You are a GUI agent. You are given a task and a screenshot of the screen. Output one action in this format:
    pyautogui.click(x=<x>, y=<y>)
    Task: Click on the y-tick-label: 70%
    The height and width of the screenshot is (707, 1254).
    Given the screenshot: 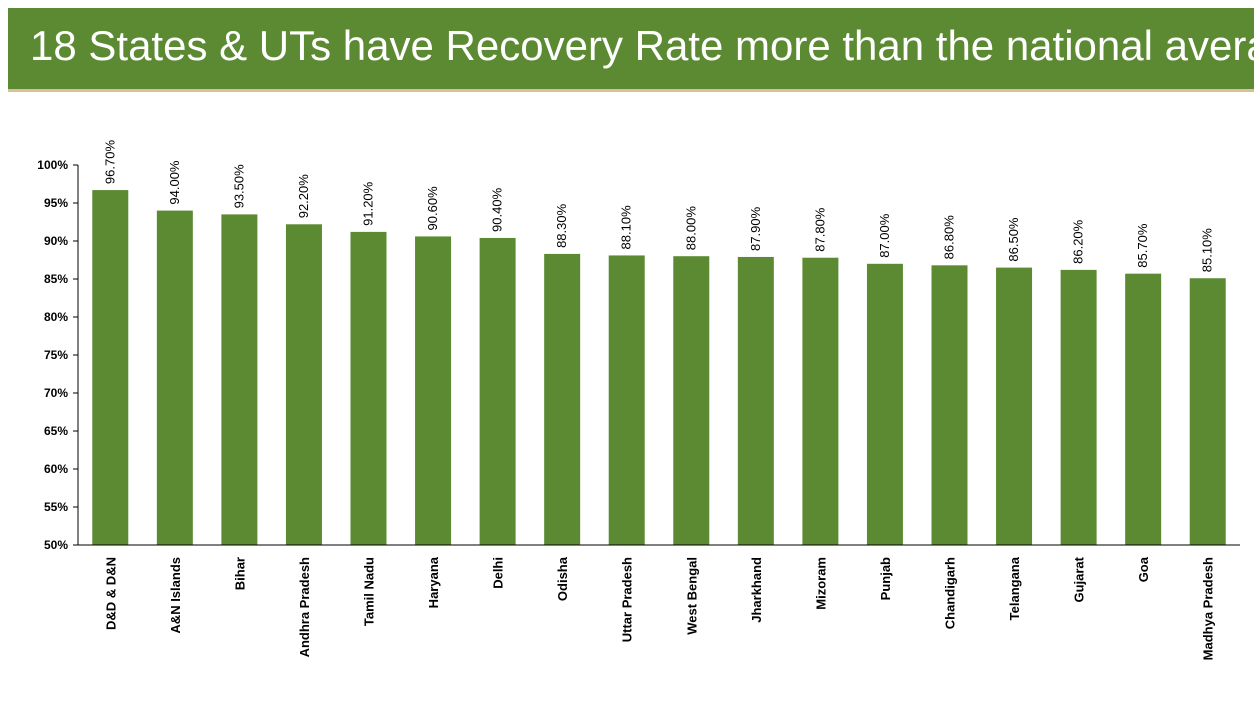 What is the action you would take?
    pyautogui.click(x=56, y=393)
    